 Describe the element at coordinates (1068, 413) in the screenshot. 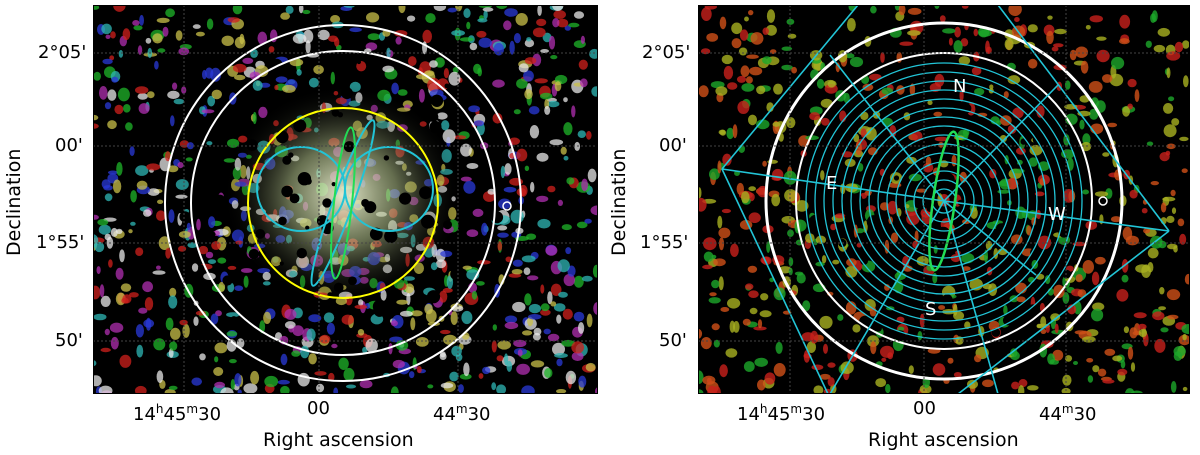

I see `right-xtick-3: 44m30` at that location.